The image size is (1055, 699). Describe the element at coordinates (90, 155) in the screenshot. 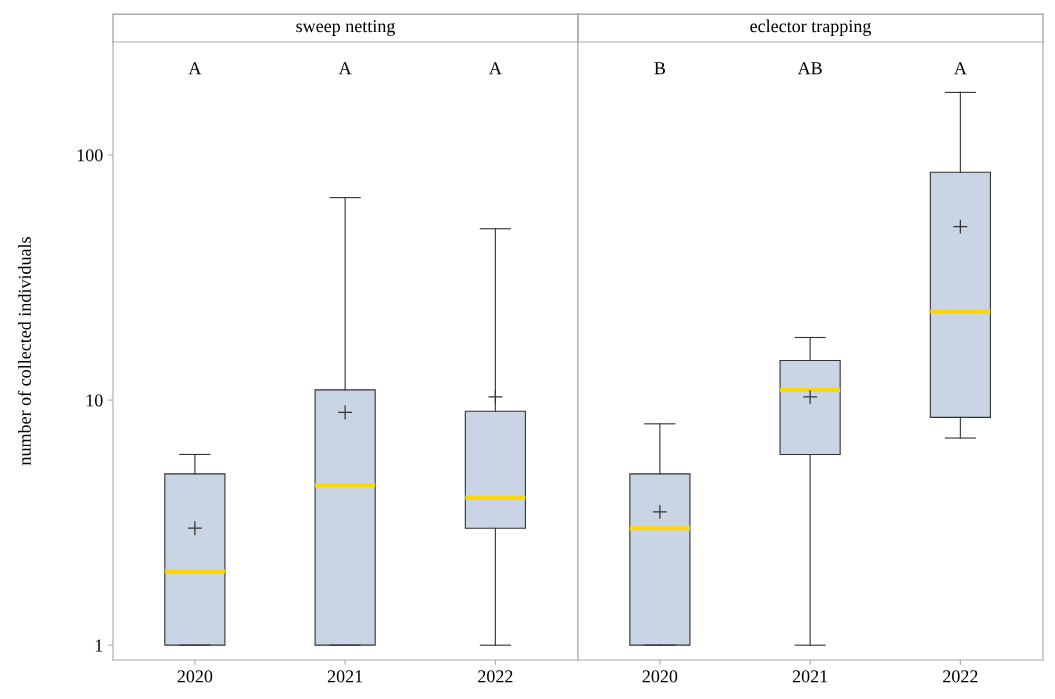

I see `y-tick-label: 100` at that location.